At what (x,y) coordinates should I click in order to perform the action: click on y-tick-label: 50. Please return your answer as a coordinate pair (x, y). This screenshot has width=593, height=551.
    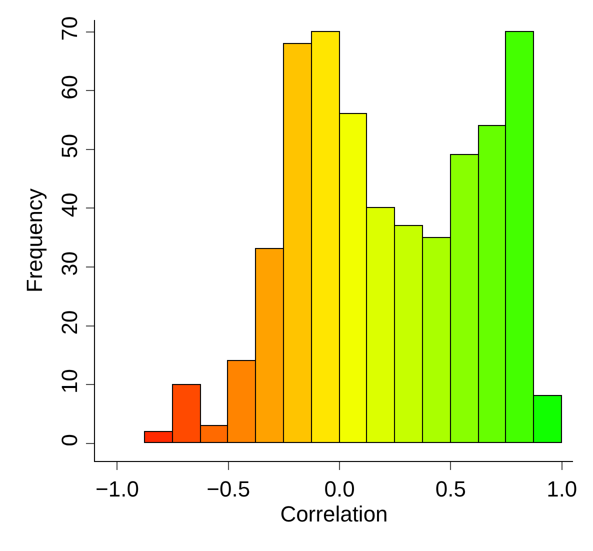
    Looking at the image, I should click on (69, 146).